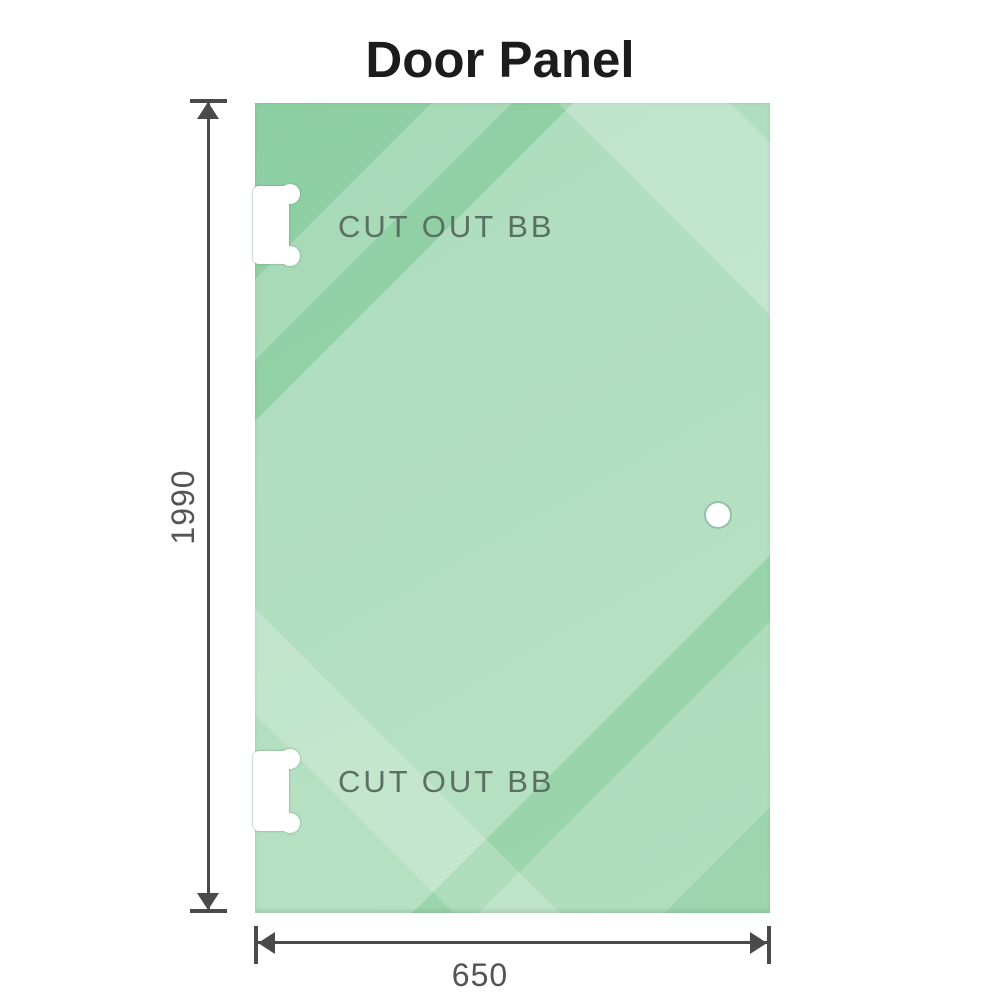 This screenshot has width=1000, height=1000. I want to click on handle-hole, so click(718, 515).